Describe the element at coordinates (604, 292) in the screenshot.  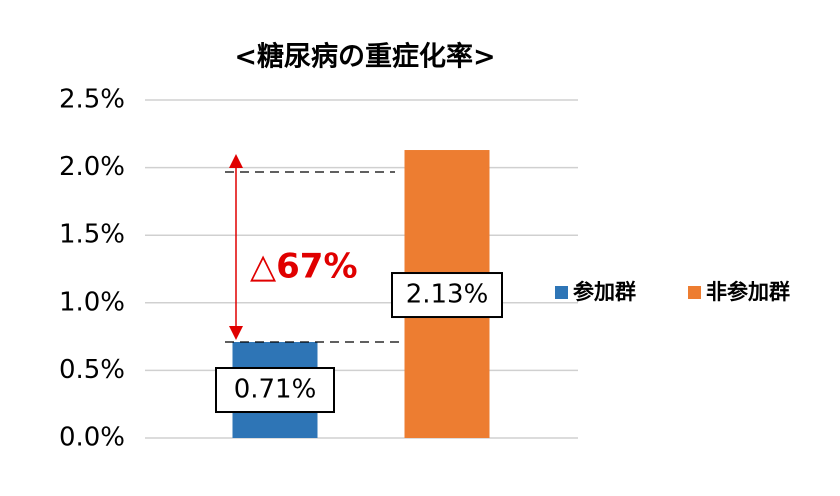
I see `legend-label: 参加群` at that location.